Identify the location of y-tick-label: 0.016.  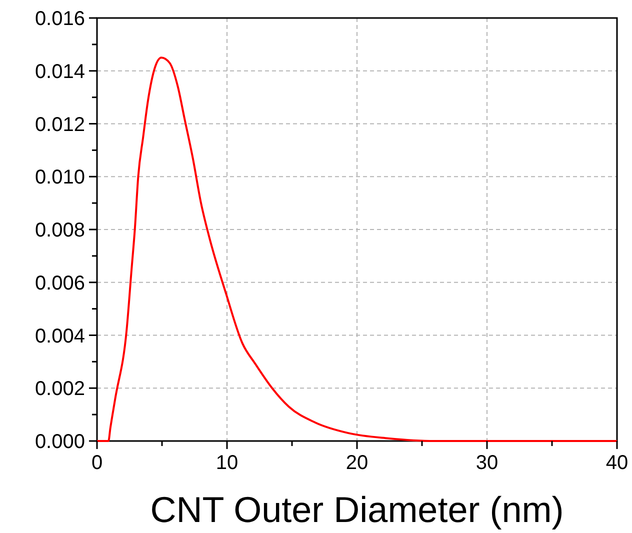
(59, 19).